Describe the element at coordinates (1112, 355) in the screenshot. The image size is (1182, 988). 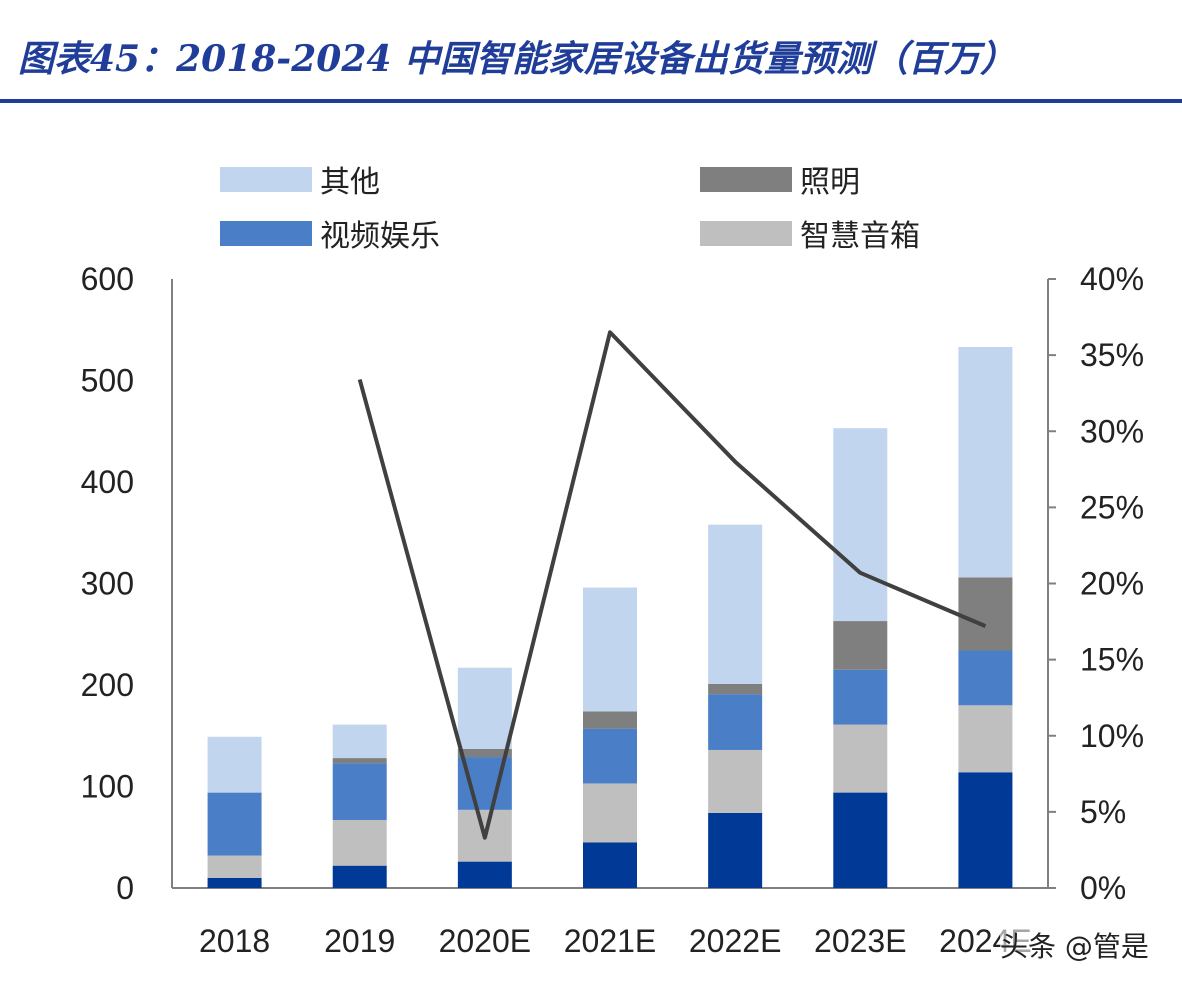
I see `y2-tick-label: 35%` at that location.